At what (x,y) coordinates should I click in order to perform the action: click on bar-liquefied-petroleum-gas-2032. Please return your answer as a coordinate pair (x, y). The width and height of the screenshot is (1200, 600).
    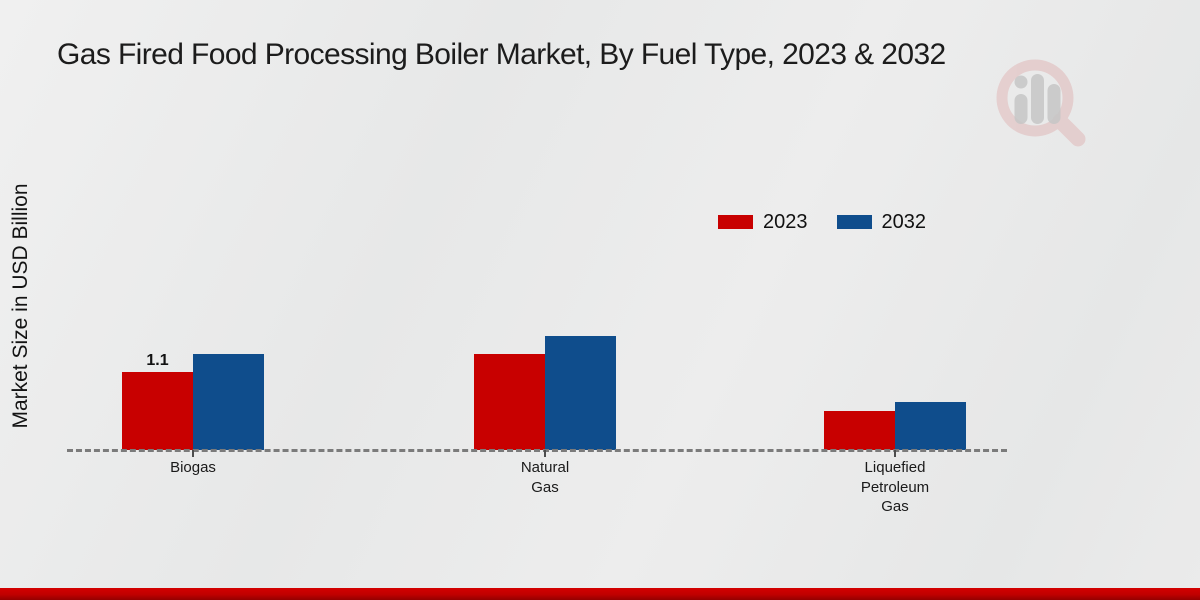
    Looking at the image, I should click on (930, 426).